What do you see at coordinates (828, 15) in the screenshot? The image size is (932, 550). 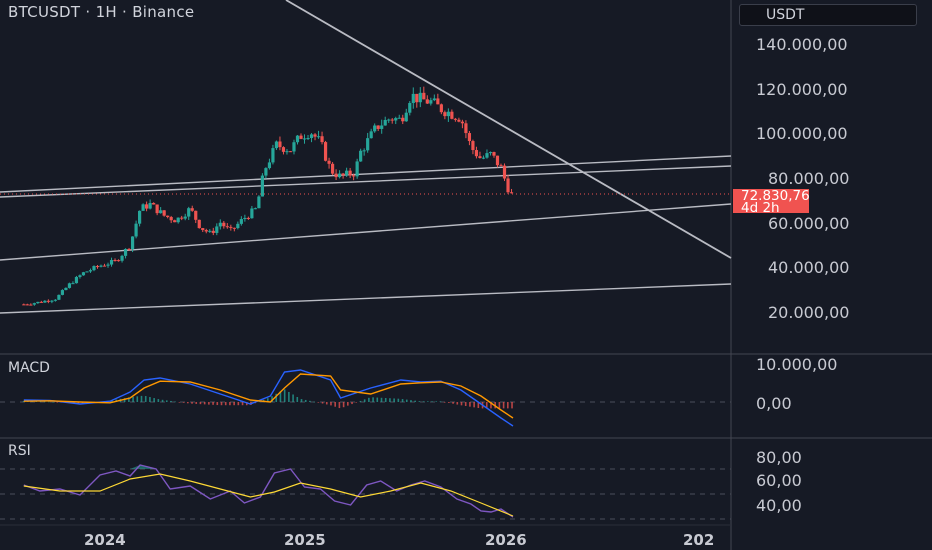 I see `currency-selector: USDT` at bounding box center [828, 15].